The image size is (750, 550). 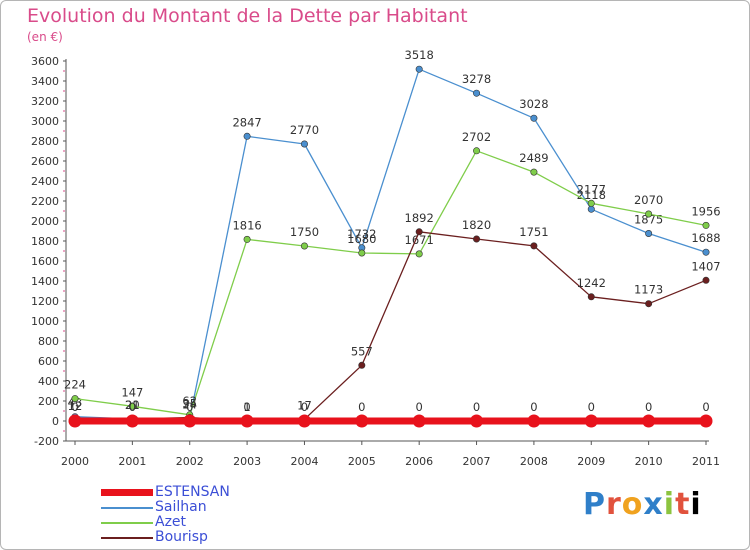 What do you see at coordinates (190, 461) in the screenshot?
I see `x-tick-label: 2002` at bounding box center [190, 461].